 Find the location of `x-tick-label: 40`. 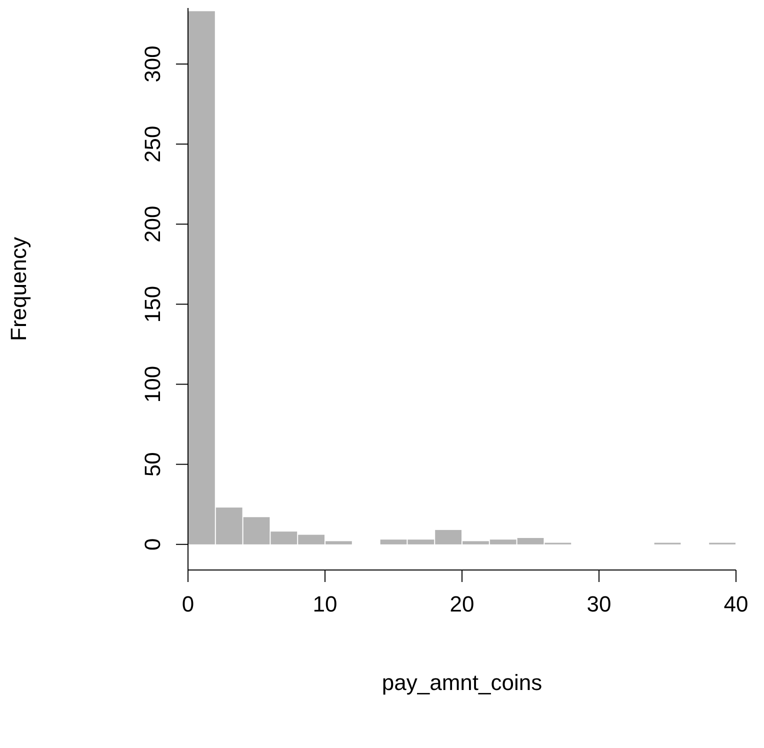

x-tick-label: 40 is located at coordinates (736, 604).